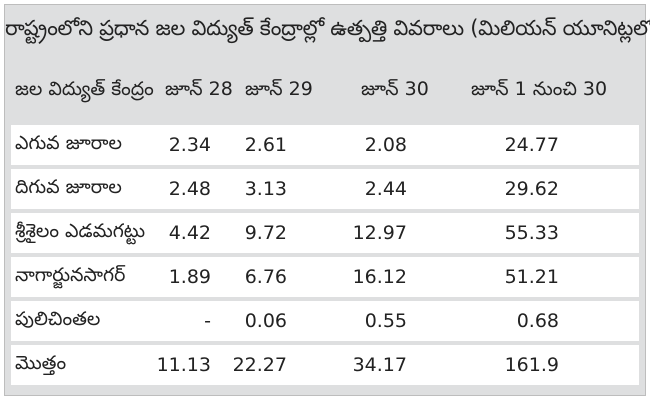 The image size is (650, 400). I want to click on table-row: పులిచింతల - 0.06 0.55 0.68, so click(325, 321).